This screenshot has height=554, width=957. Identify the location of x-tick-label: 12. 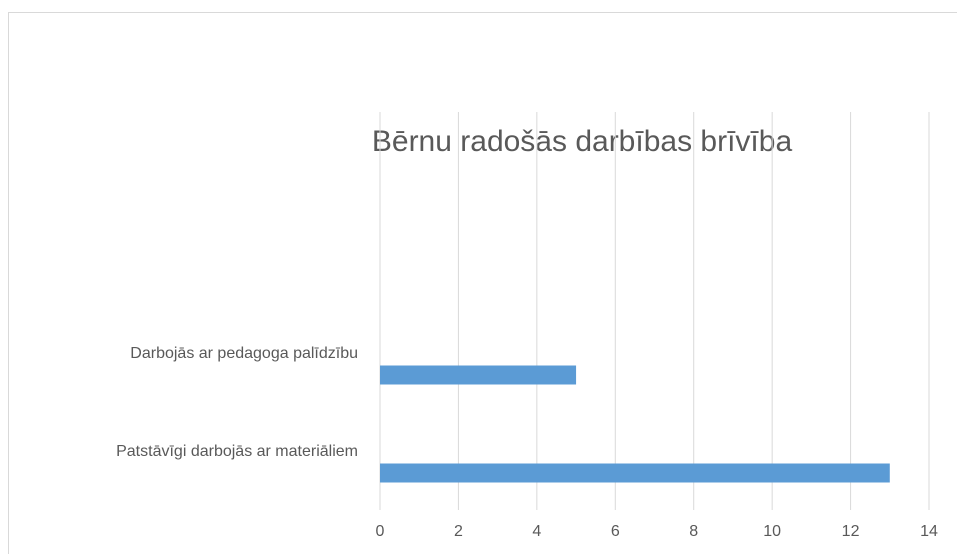
(851, 531).